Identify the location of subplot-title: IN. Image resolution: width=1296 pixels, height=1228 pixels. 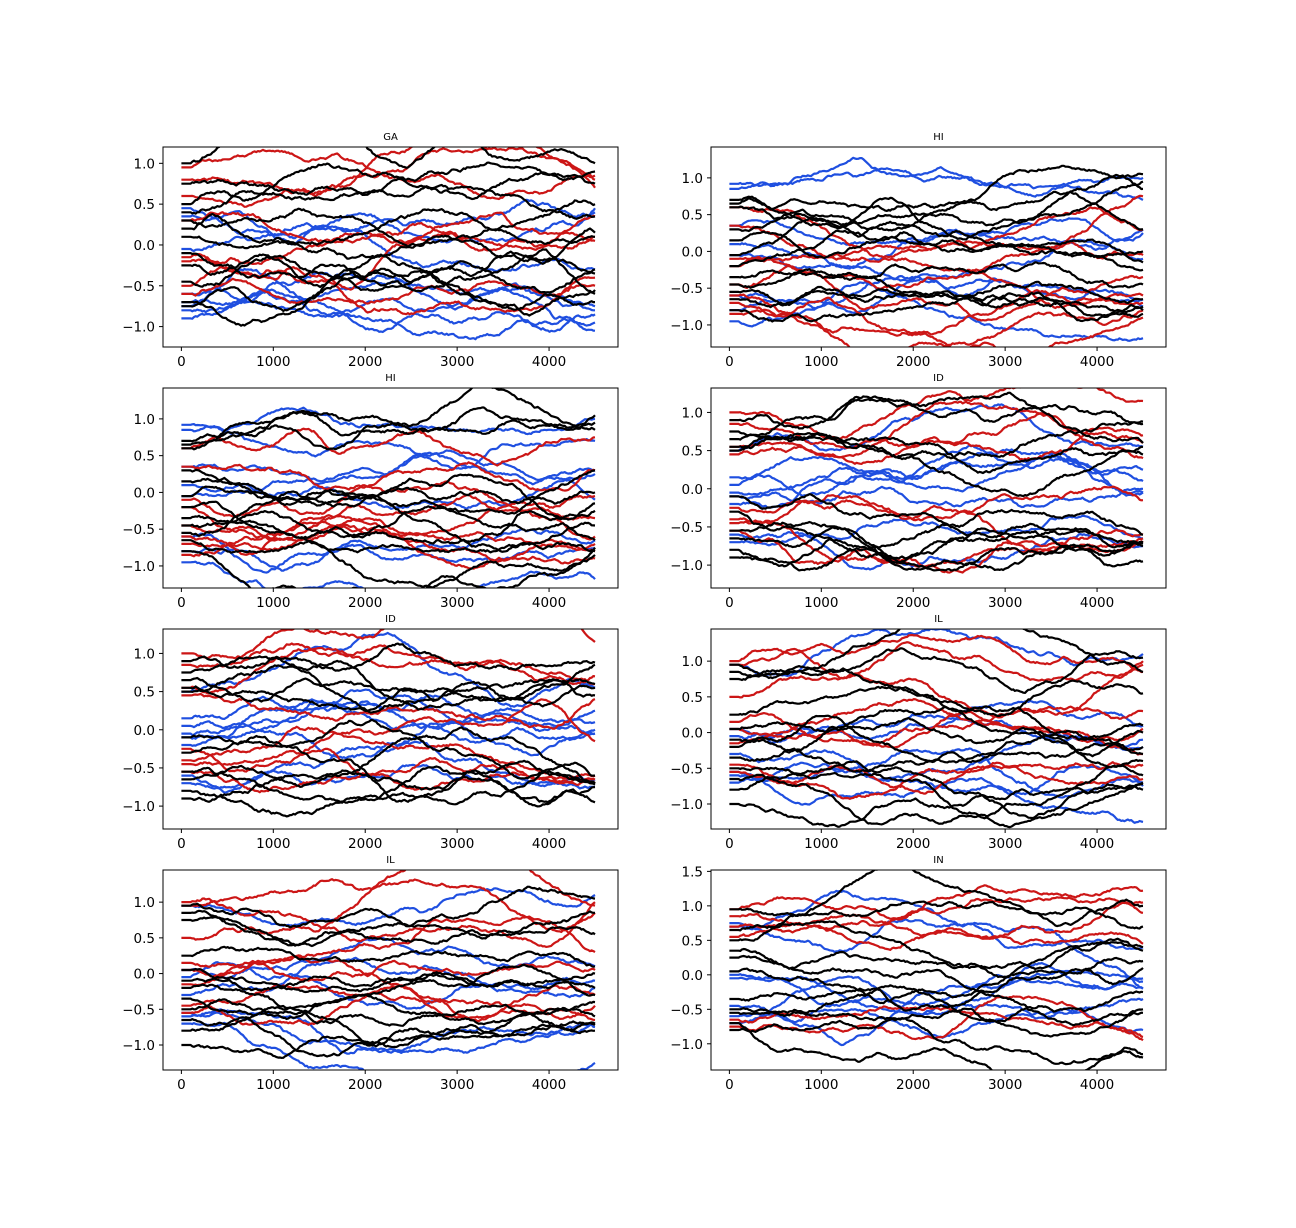
(938, 860).